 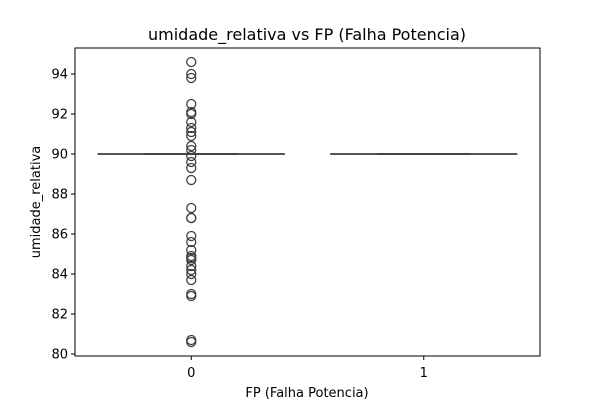 I want to click on x-tick-label: 1, so click(x=424, y=373).